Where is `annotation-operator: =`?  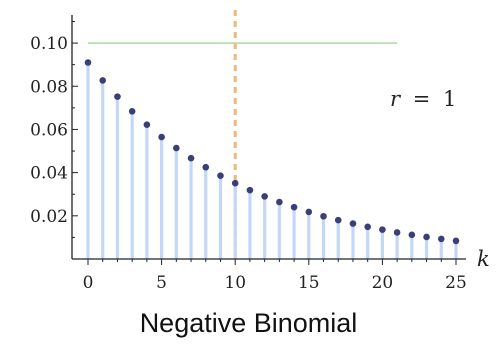 annotation-operator: = is located at coordinates (422, 99).